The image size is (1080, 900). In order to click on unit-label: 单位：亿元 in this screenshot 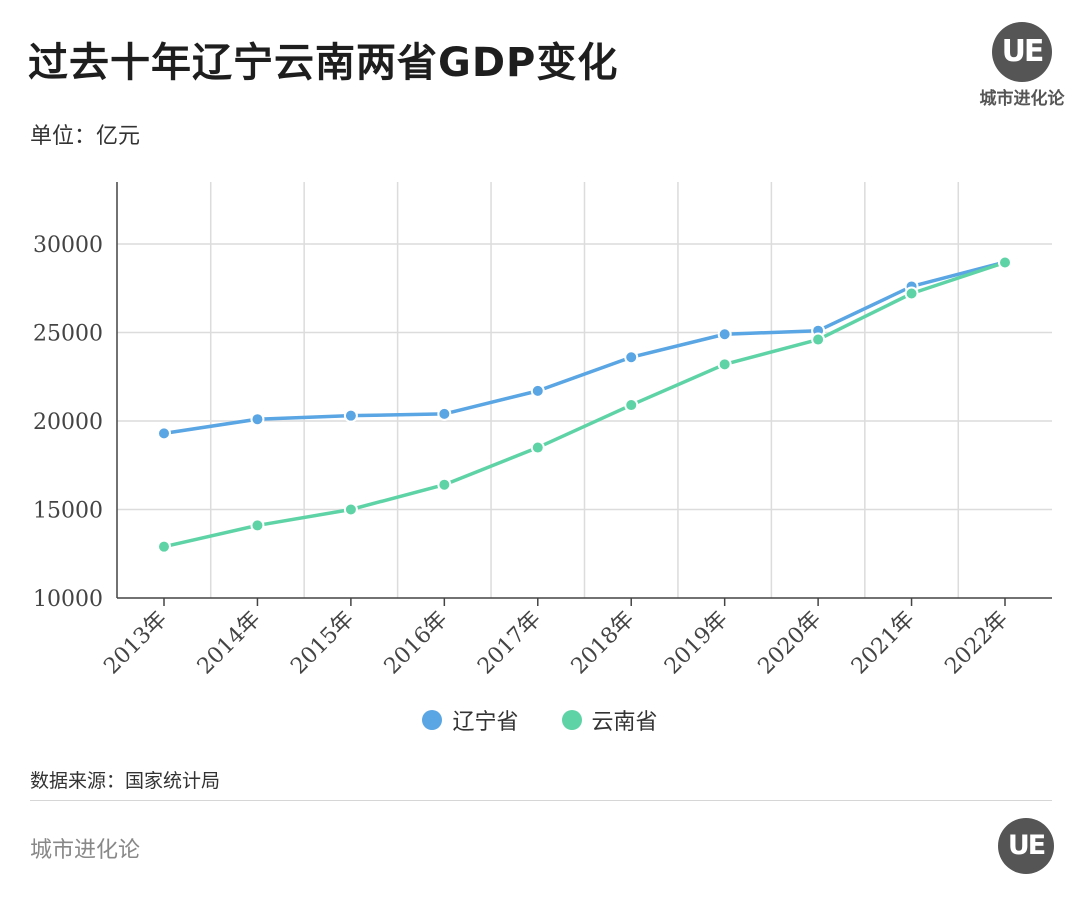, I will do `click(85, 136)`.